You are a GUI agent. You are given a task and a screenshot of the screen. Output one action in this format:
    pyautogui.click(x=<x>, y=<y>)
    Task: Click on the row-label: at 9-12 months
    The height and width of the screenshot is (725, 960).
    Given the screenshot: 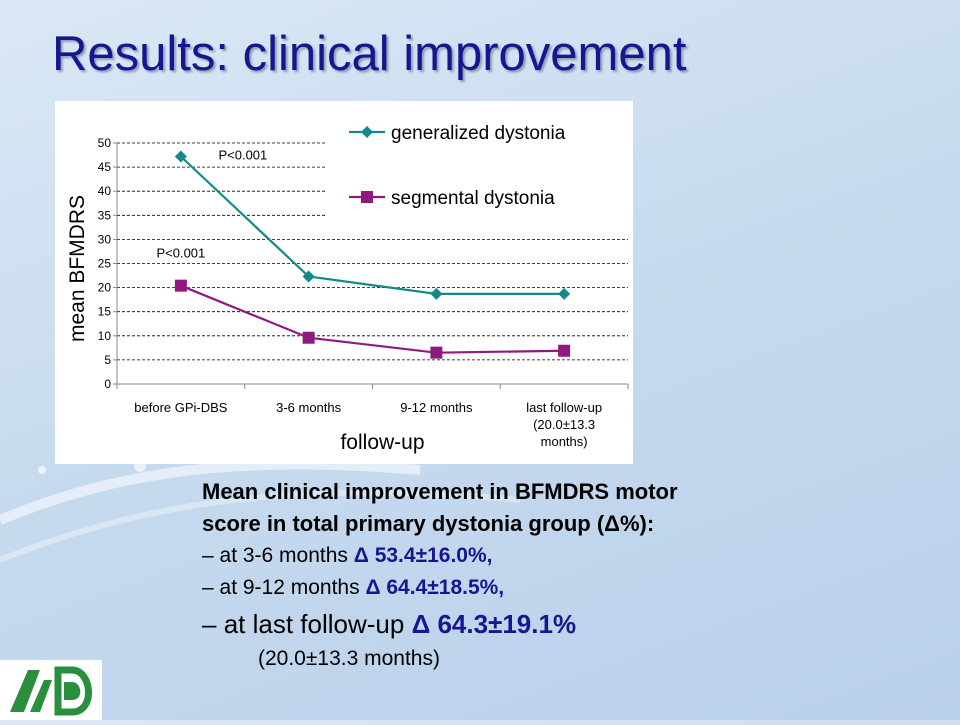 What is the action you would take?
    pyautogui.click(x=289, y=587)
    